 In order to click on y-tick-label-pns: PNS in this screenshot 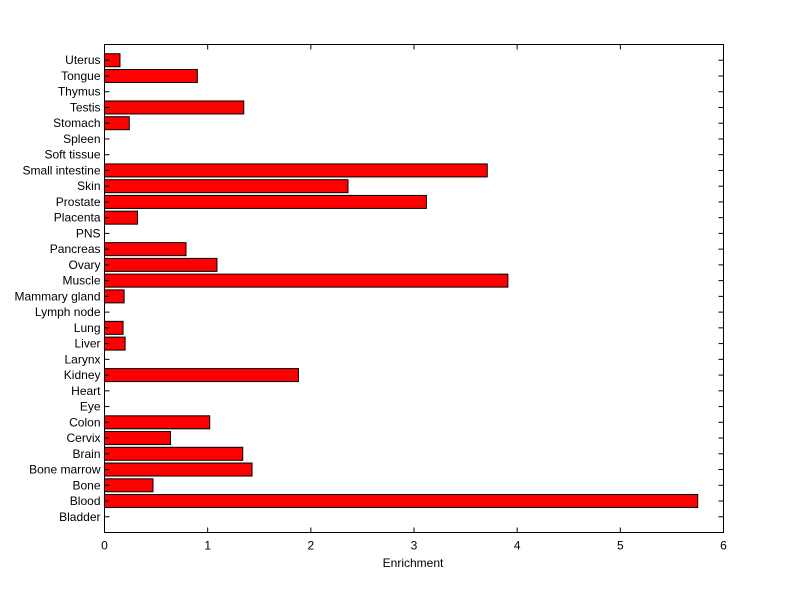, I will do `click(88, 233)`.